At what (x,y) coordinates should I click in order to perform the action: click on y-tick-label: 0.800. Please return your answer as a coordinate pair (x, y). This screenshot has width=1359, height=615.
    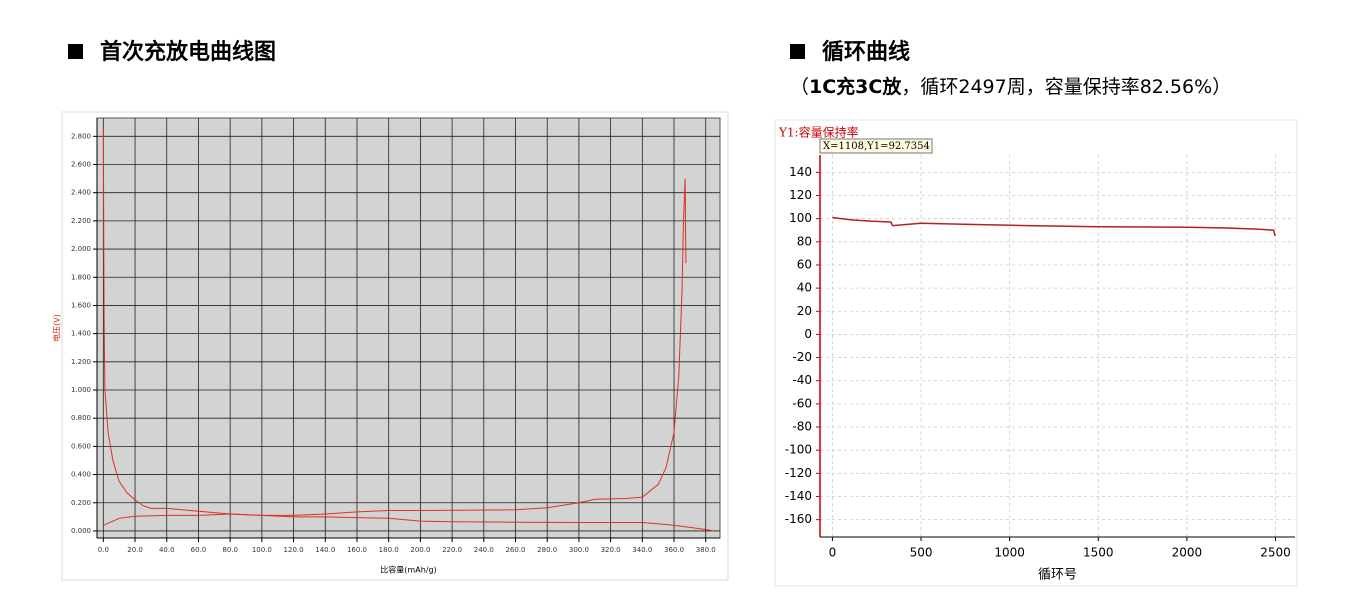
    Looking at the image, I should click on (81, 418).